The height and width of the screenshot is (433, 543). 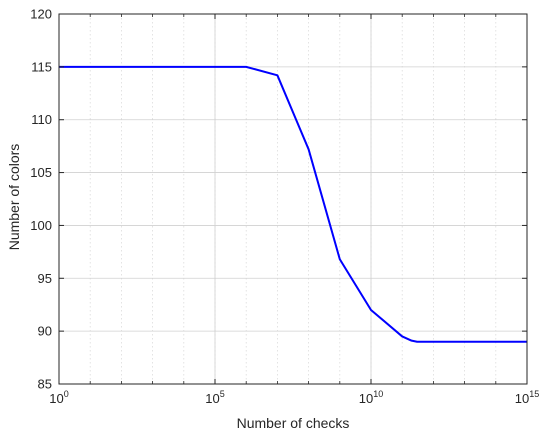 I want to click on y-tick-label: 95, so click(x=45, y=278).